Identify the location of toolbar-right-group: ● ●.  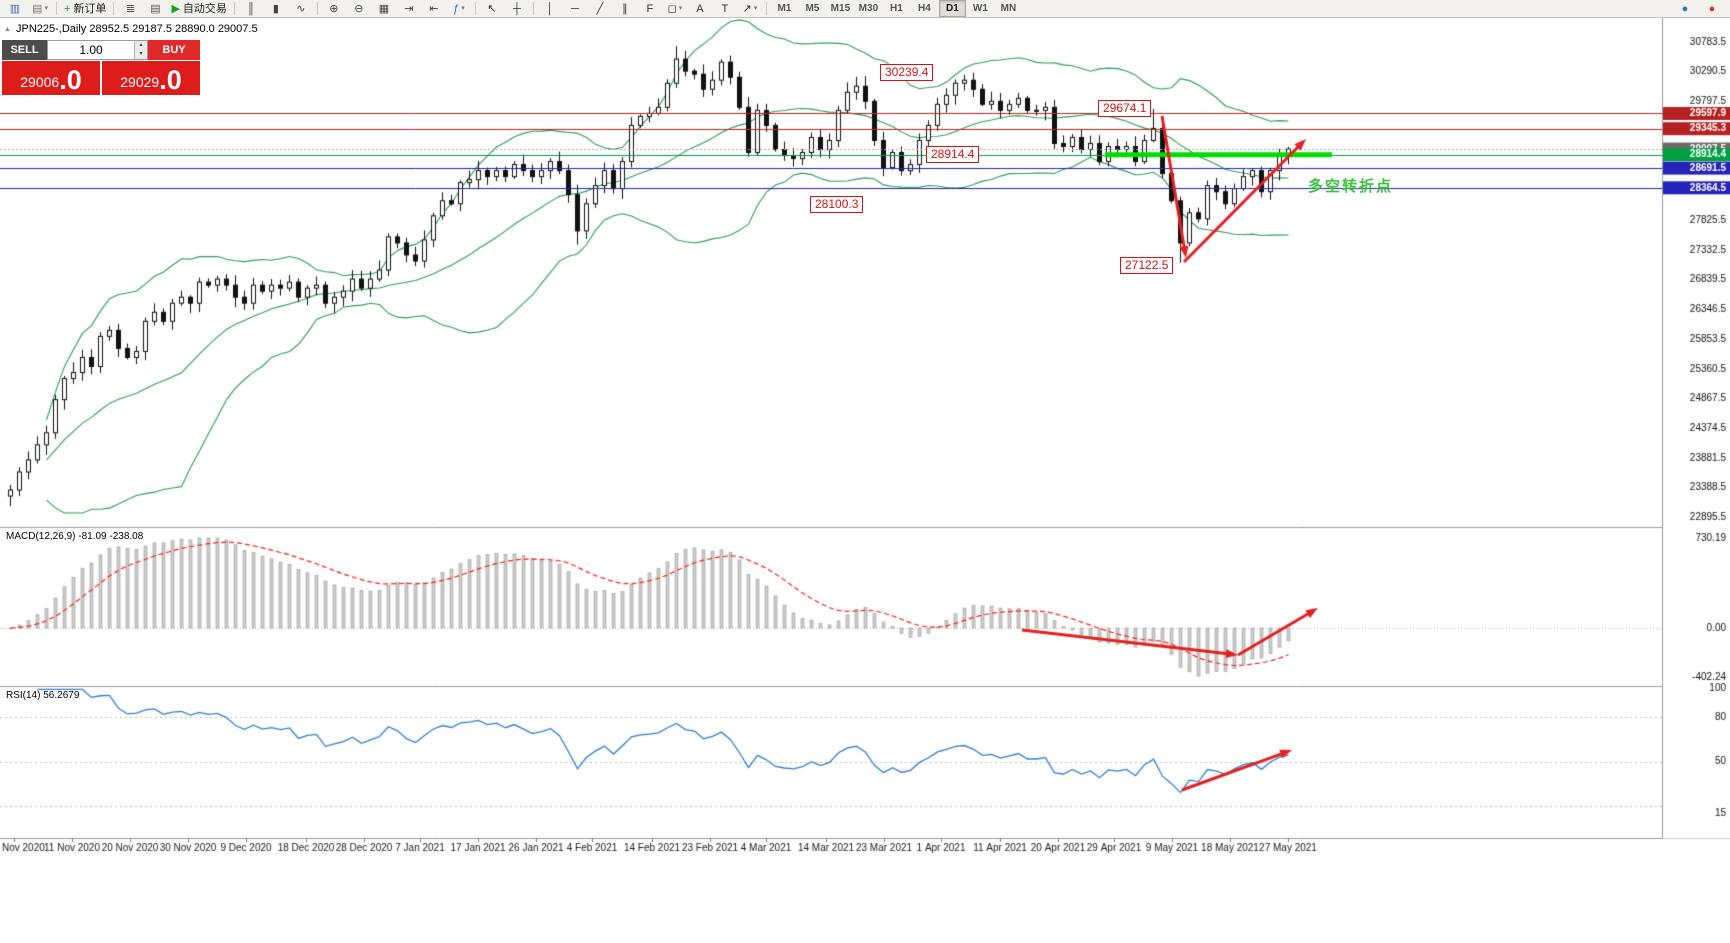
(1700, 9).